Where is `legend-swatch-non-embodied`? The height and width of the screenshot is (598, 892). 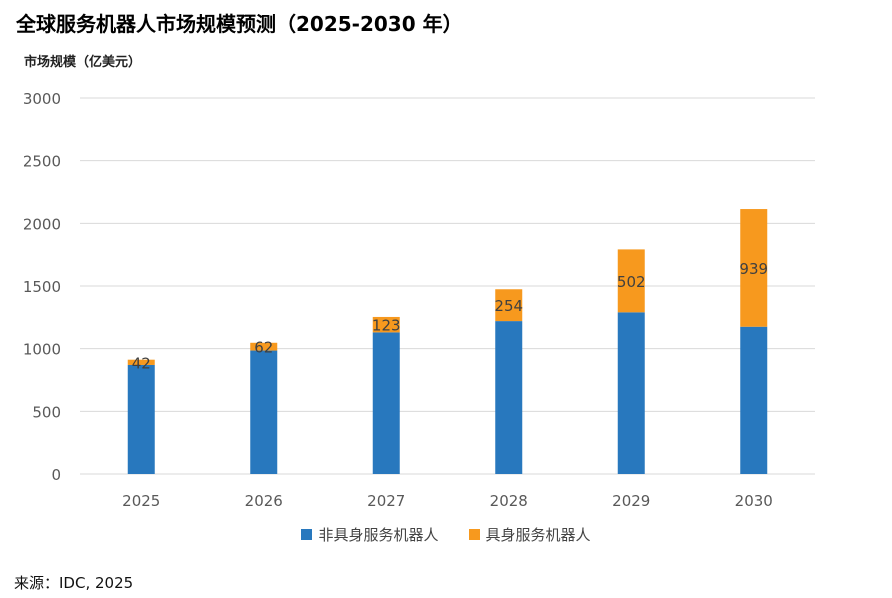
legend-swatch-non-embodied is located at coordinates (307, 534).